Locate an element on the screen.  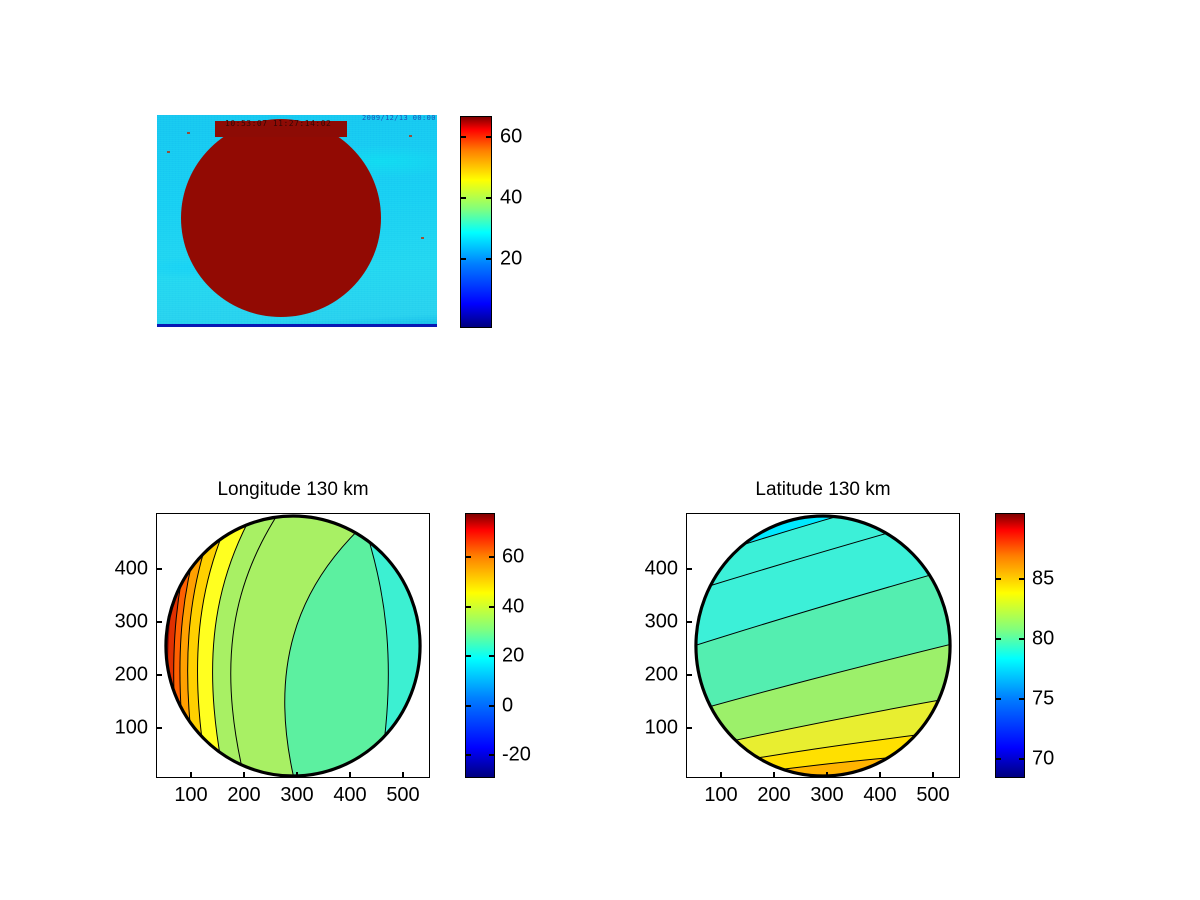
longitude-contour-axes is located at coordinates (293, 645).